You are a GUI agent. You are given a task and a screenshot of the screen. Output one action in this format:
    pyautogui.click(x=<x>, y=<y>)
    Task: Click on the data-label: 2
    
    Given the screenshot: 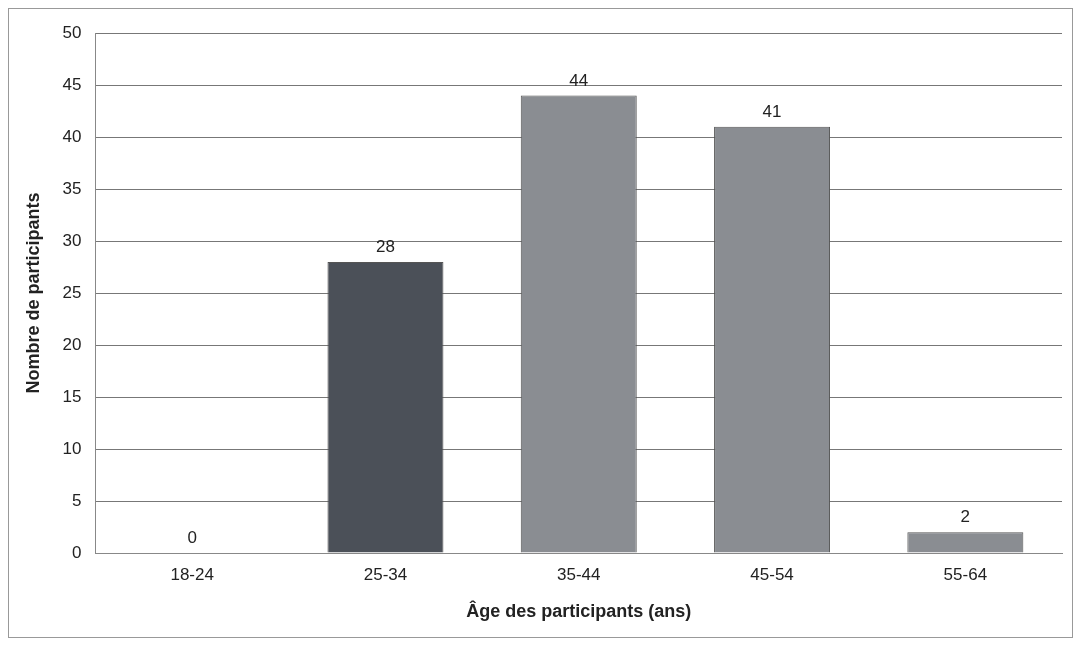 What is the action you would take?
    pyautogui.click(x=965, y=517)
    